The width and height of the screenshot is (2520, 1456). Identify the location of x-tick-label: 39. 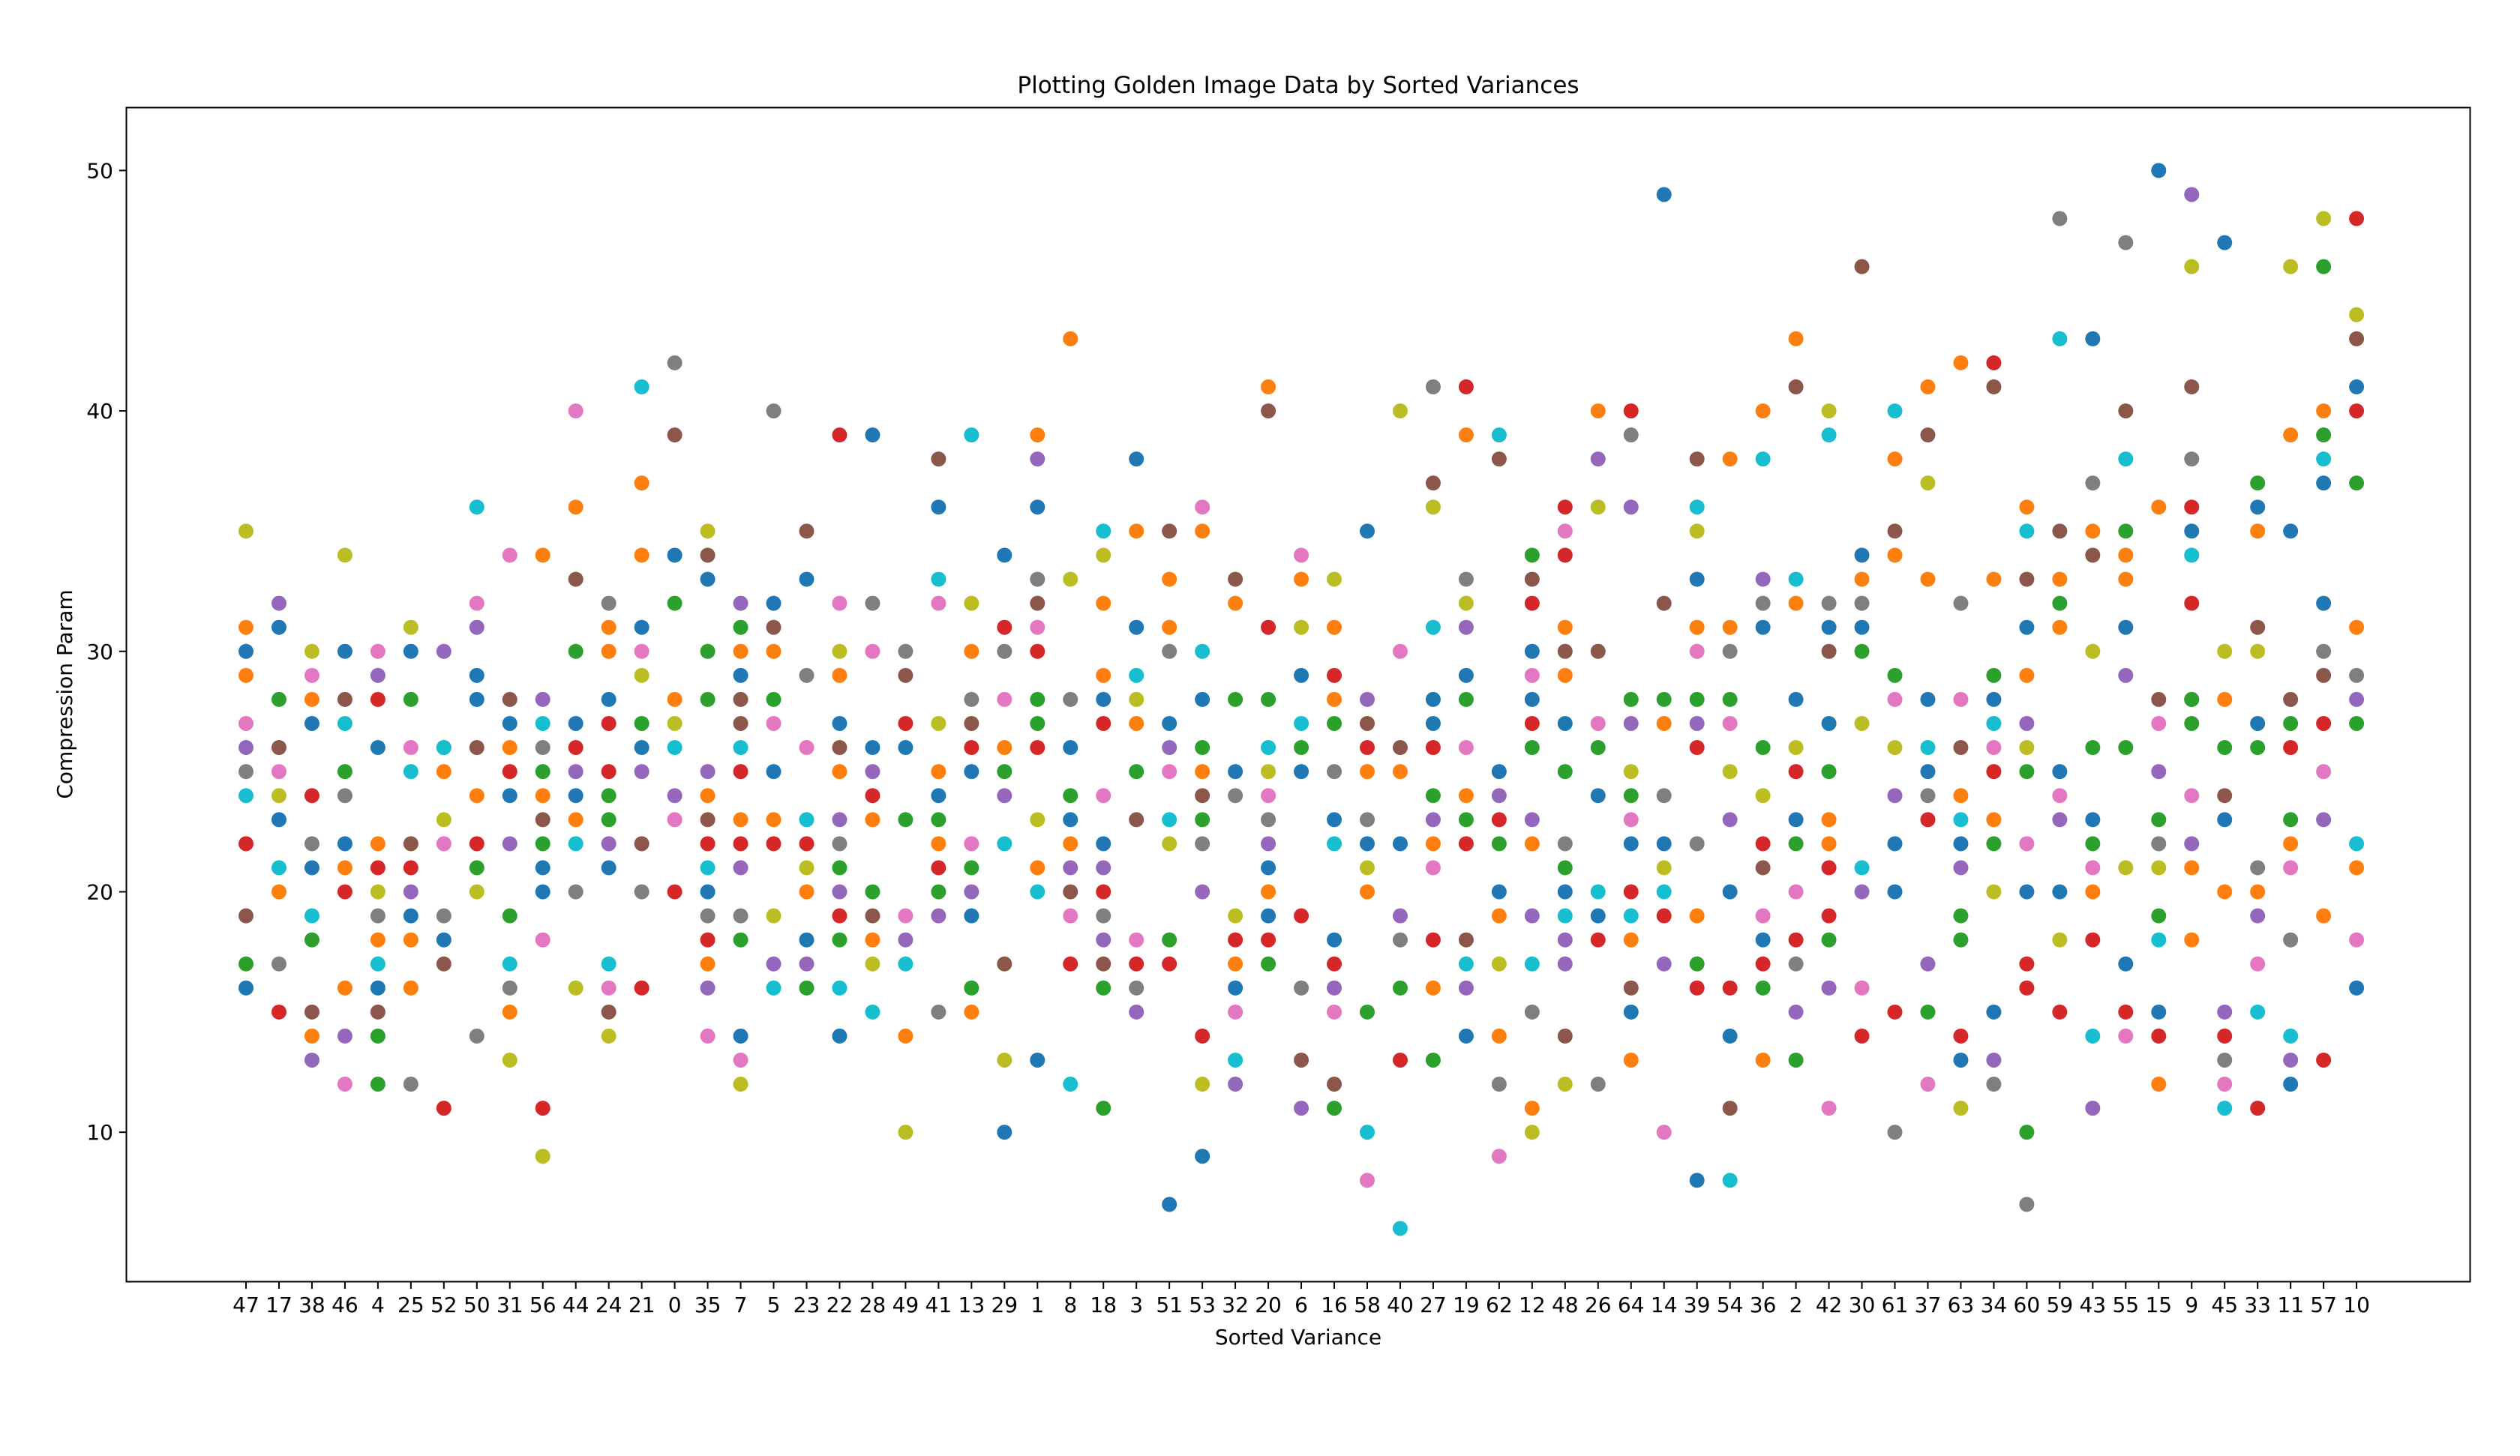
(1697, 1305).